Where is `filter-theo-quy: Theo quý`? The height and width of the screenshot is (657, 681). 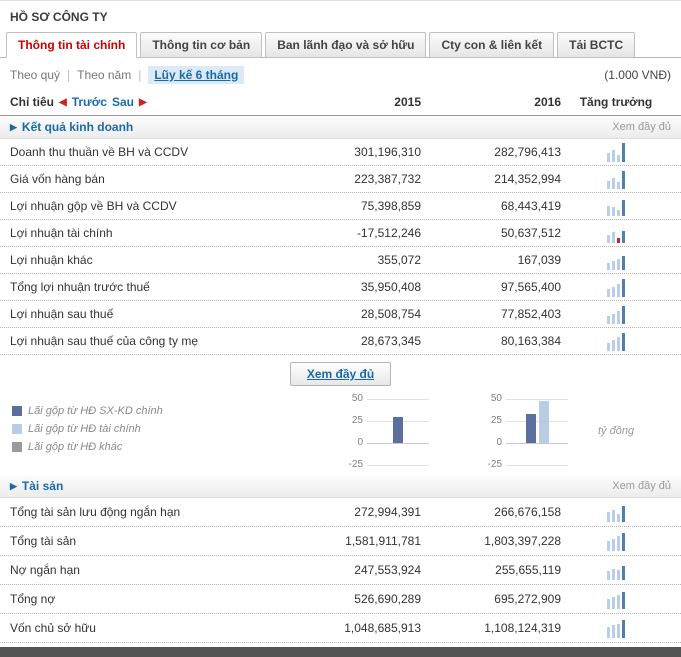
filter-theo-quy: Theo quý is located at coordinates (35, 75).